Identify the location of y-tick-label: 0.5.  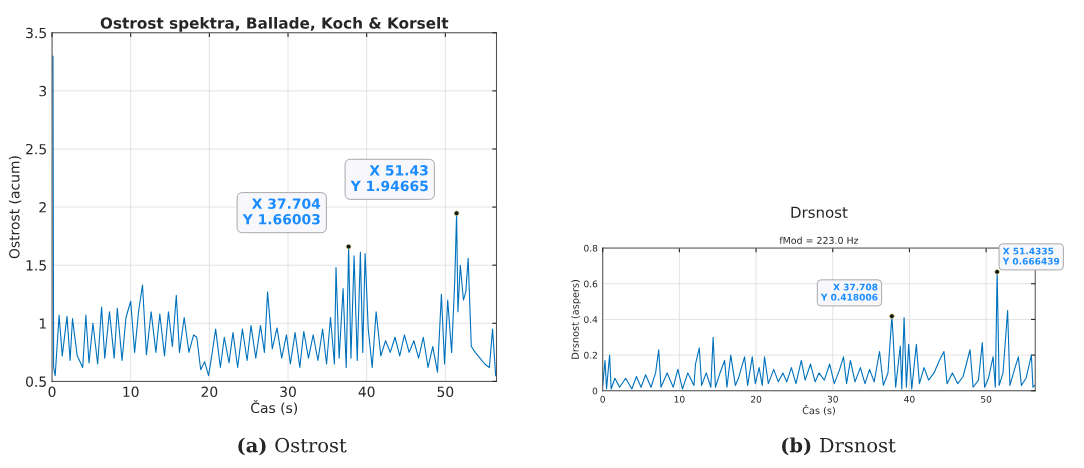
(36, 381).